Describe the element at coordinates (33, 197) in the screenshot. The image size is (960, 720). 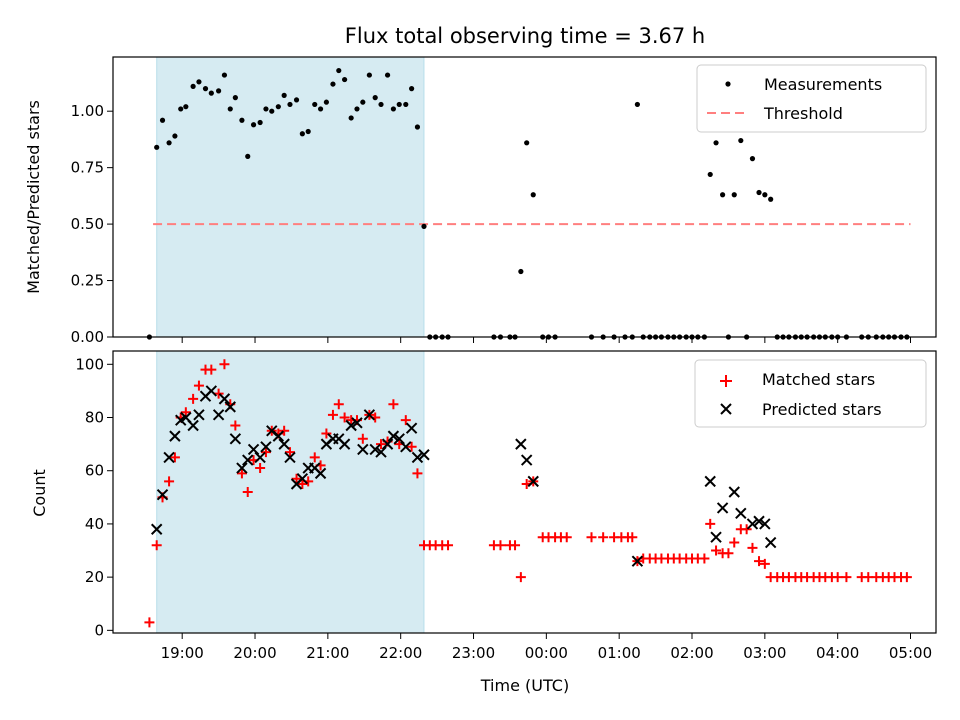
I see `top-y-axis-label: Matched/Predicted stars` at that location.